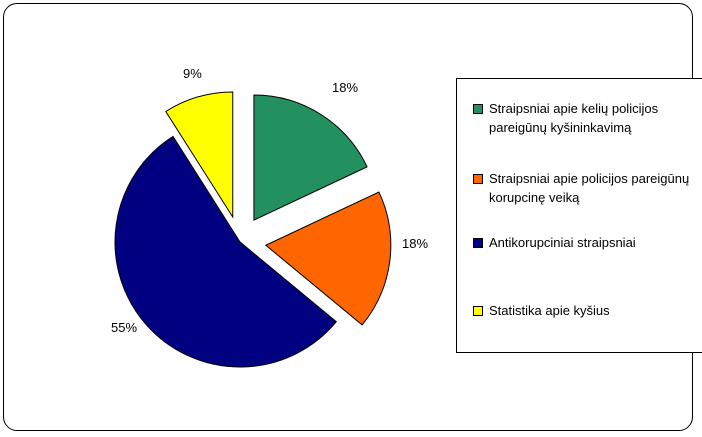 This screenshot has width=702, height=437. Describe the element at coordinates (199, 155) in the screenshot. I see `pie-slice-statistika` at that location.